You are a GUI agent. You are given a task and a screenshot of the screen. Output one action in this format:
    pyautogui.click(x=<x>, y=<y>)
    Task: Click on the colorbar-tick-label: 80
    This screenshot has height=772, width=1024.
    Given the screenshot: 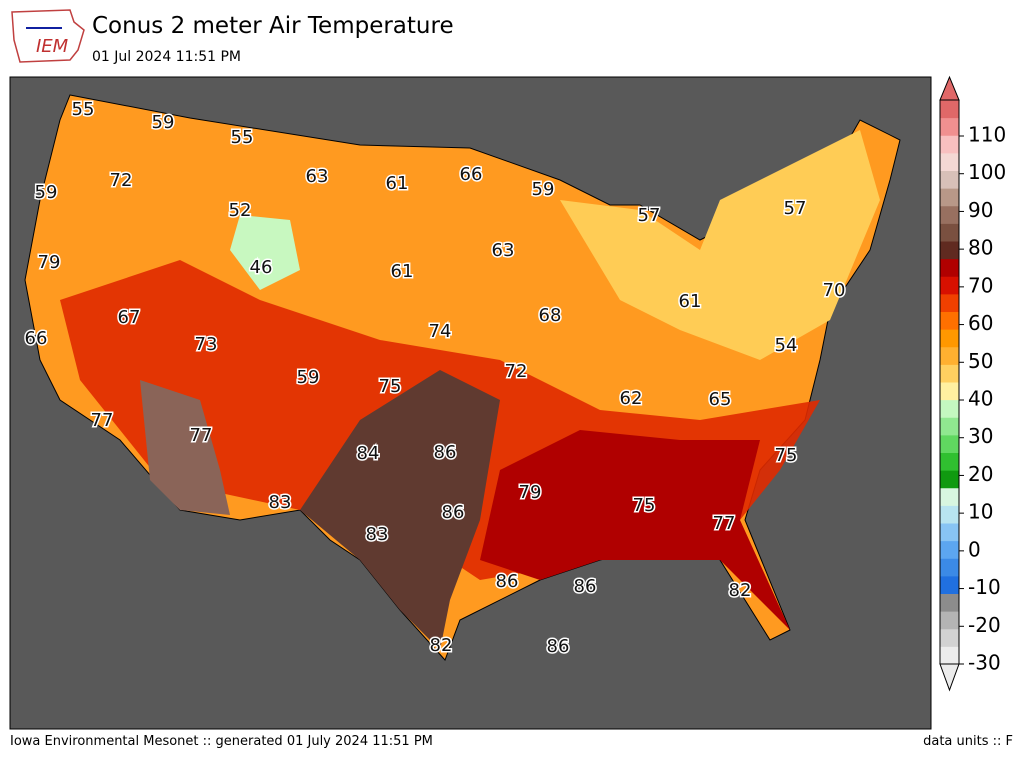 What is the action you would take?
    pyautogui.click(x=980, y=248)
    